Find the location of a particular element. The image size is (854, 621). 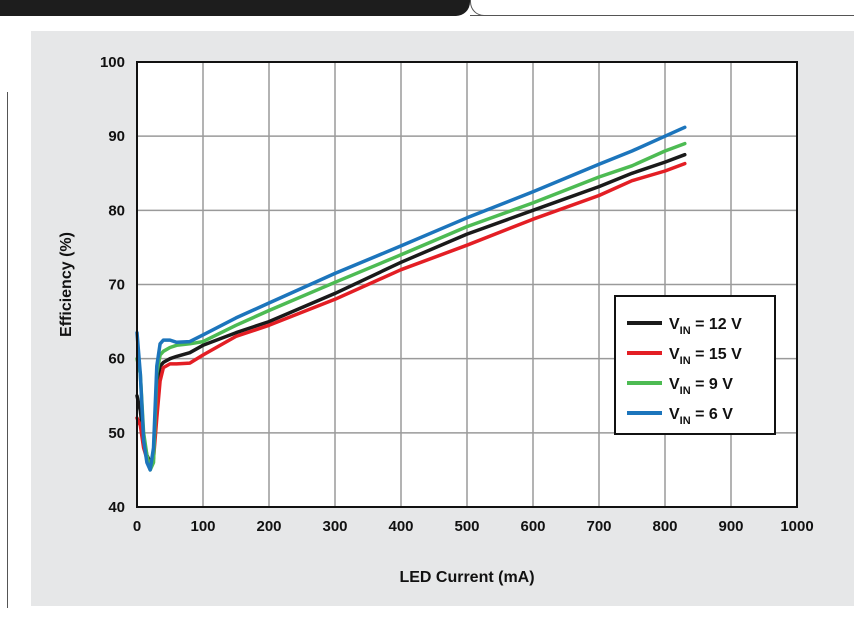

x-tick-label: 500 is located at coordinates (466, 526).